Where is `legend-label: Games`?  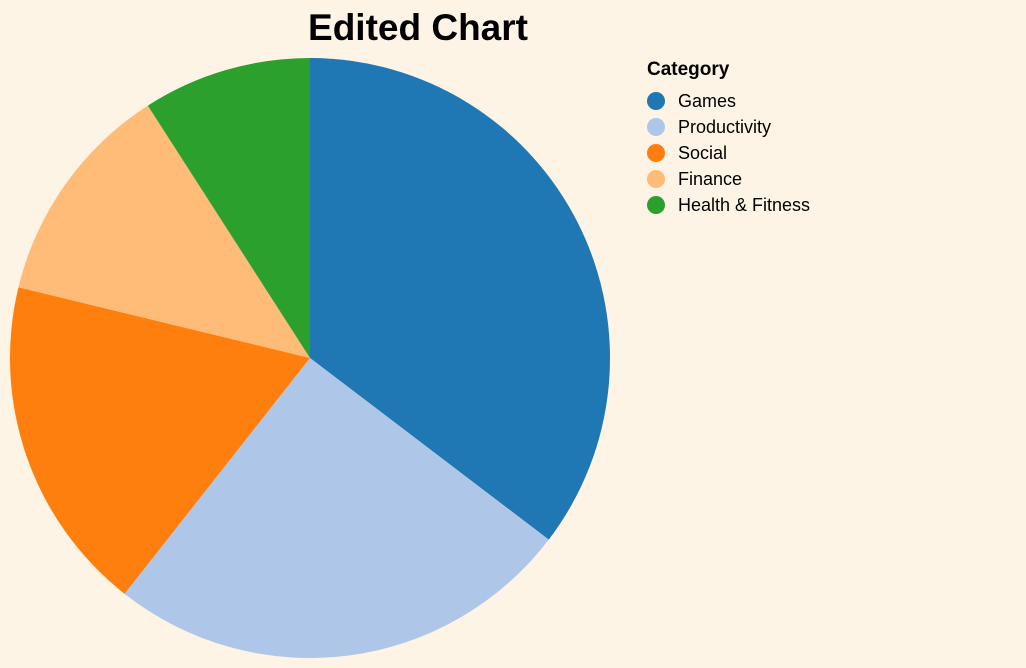 legend-label: Games is located at coordinates (707, 100).